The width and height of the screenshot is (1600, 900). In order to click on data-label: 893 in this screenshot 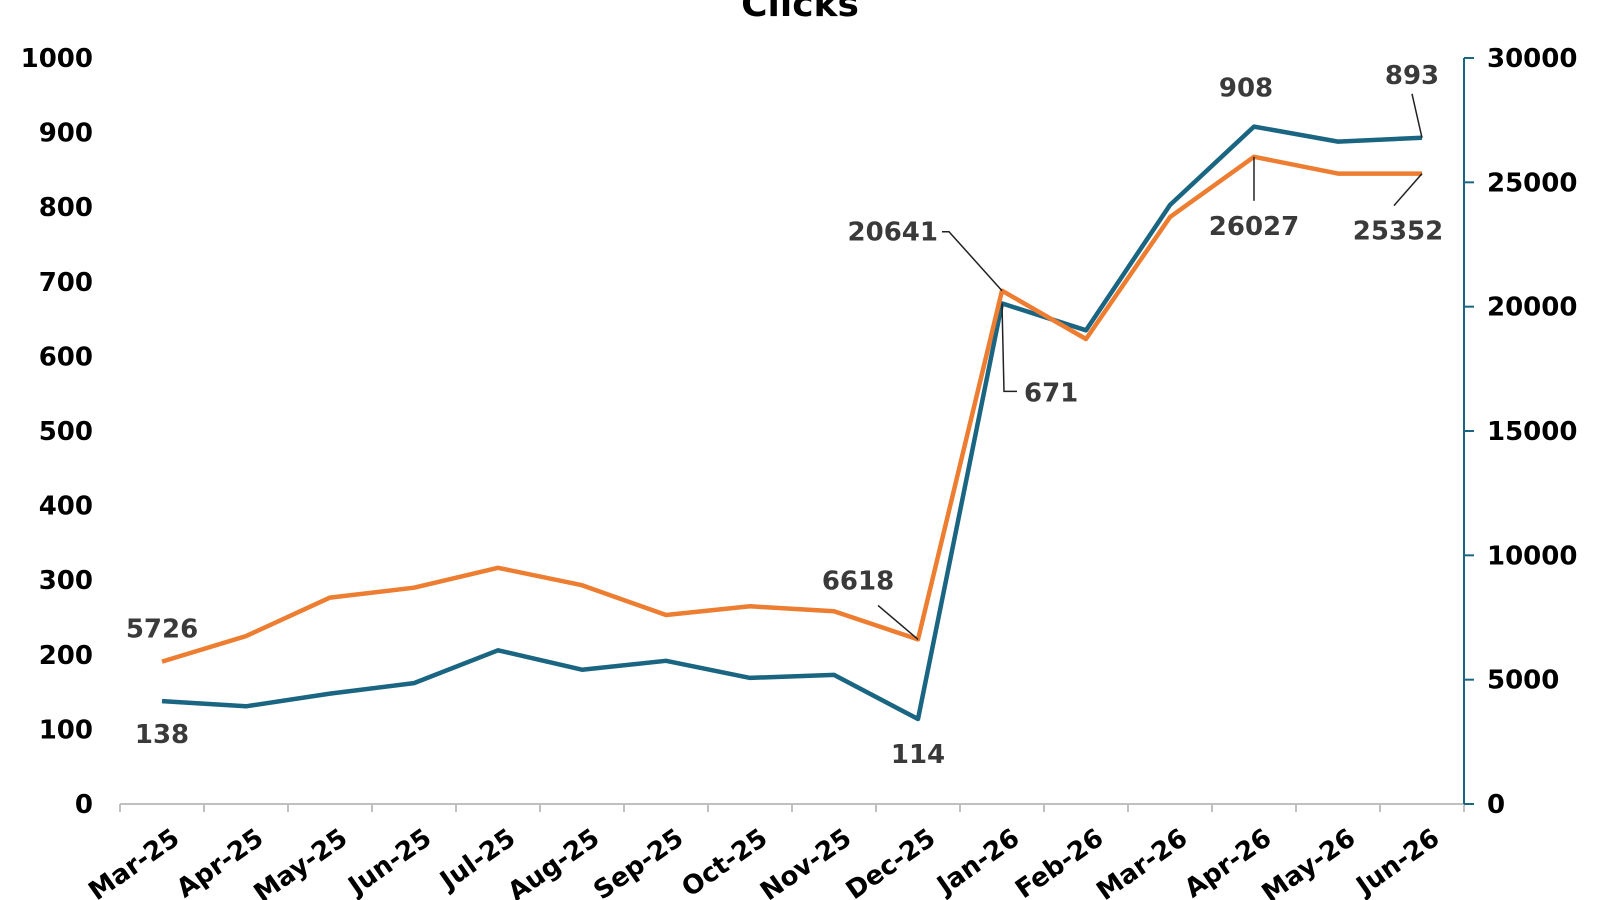, I will do `click(1412, 76)`.